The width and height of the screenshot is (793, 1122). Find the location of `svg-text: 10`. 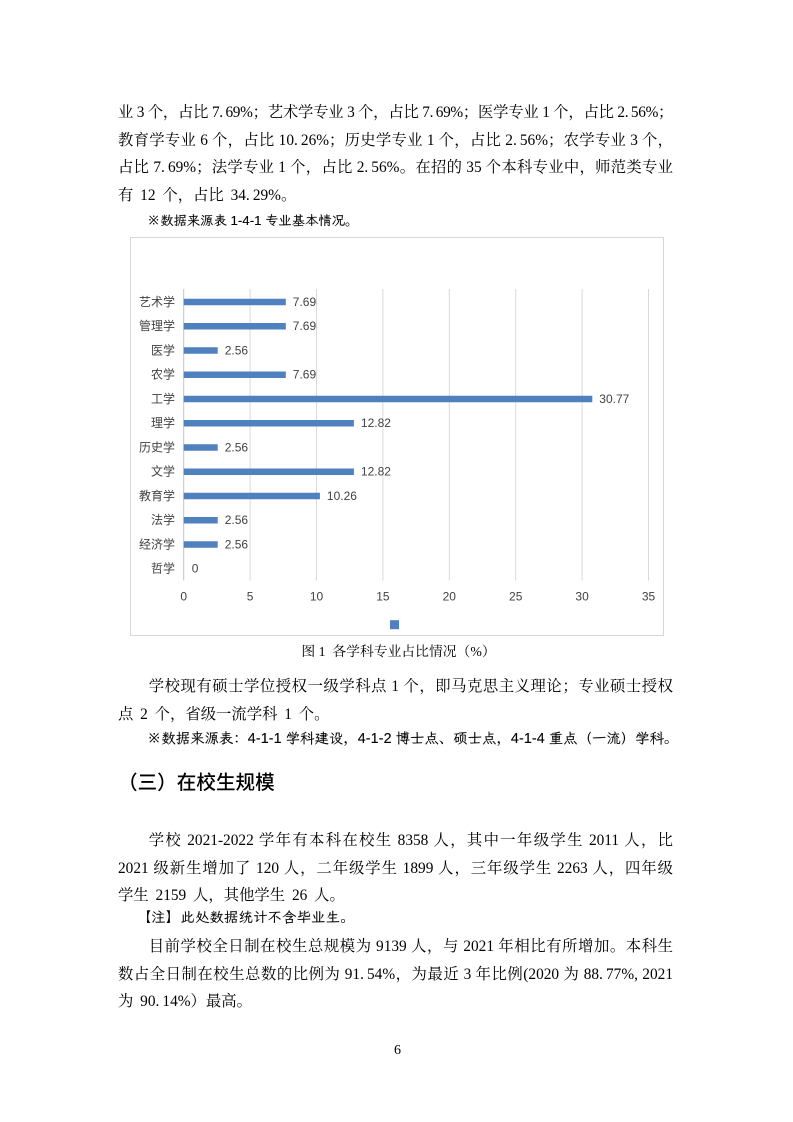

svg-text: 10 is located at coordinates (316, 597).